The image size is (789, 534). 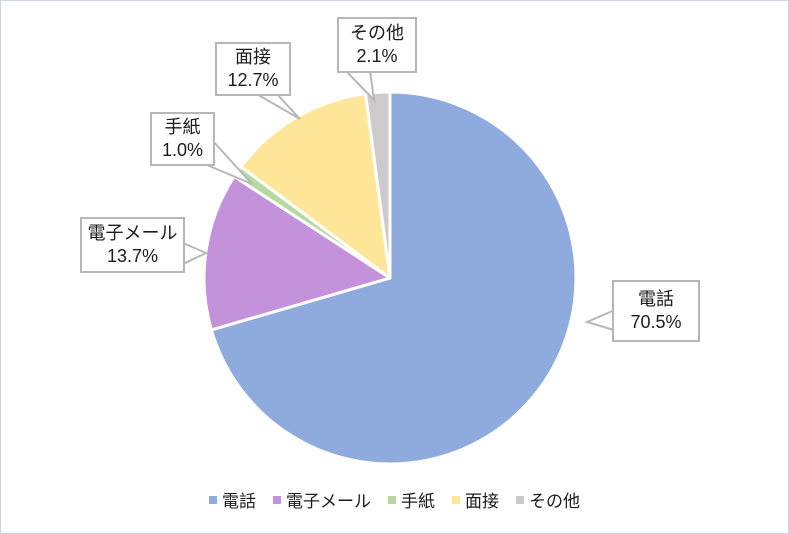 What do you see at coordinates (182, 150) in the screenshot?
I see `callout-tegami-value: 1.0%` at bounding box center [182, 150].